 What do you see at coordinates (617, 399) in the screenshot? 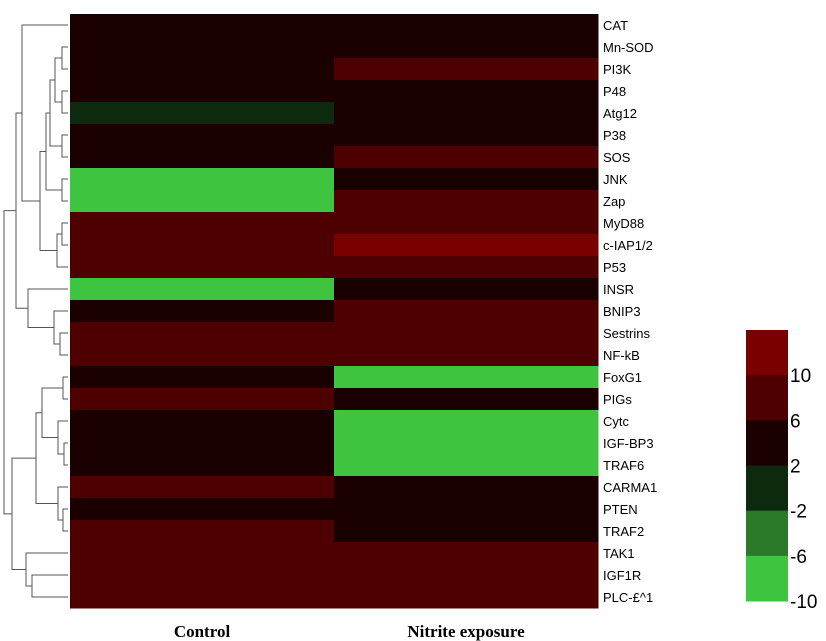
I see `gene-label: PIGs` at bounding box center [617, 399].